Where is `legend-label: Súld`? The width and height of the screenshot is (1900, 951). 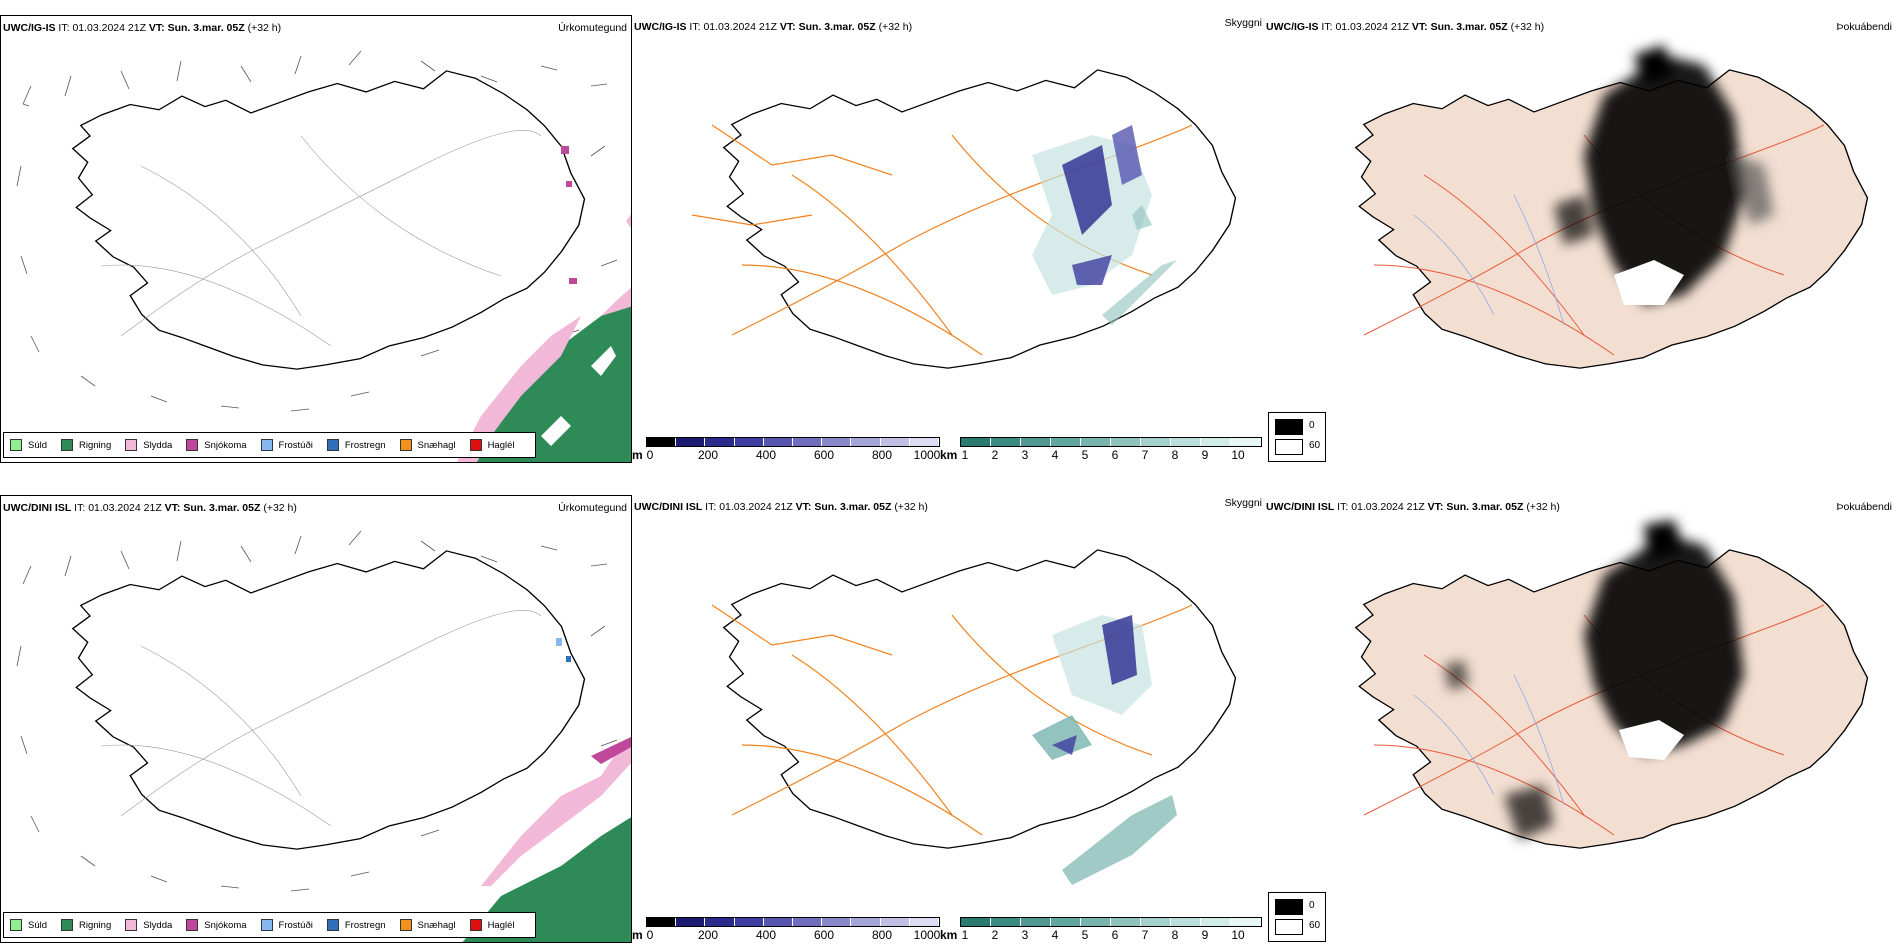 legend-label: Súld is located at coordinates (38, 925).